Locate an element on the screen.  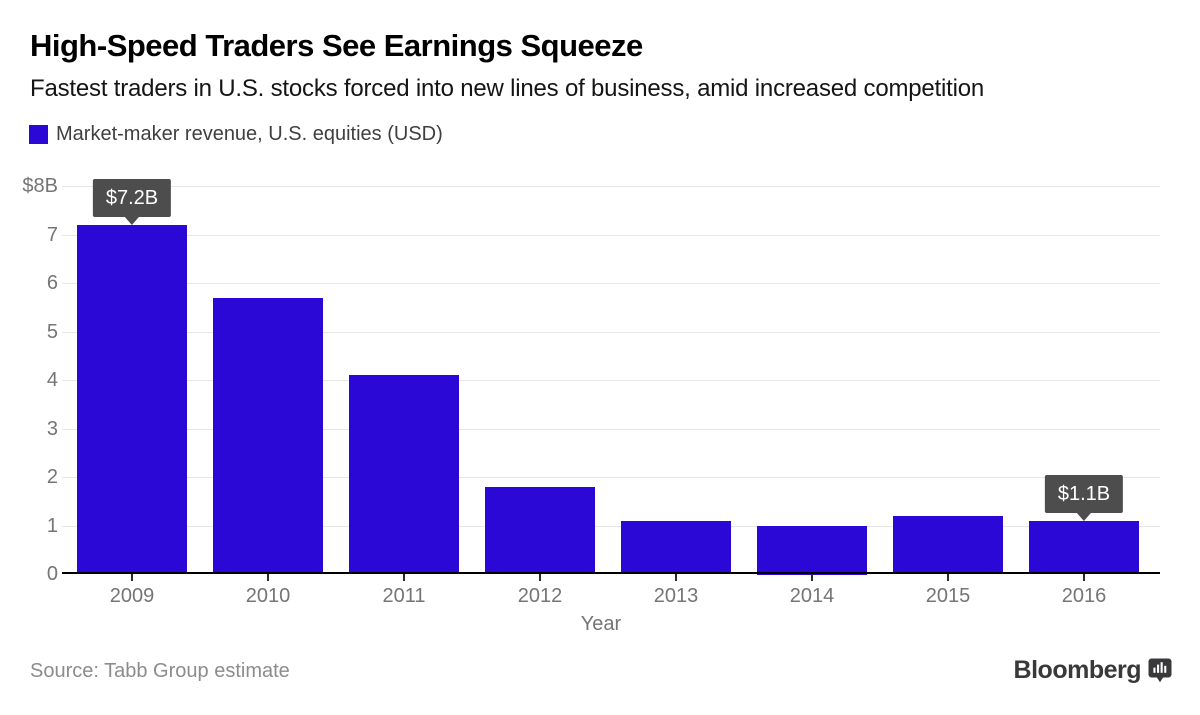
x-axis-label-2014: 2014 is located at coordinates (812, 596).